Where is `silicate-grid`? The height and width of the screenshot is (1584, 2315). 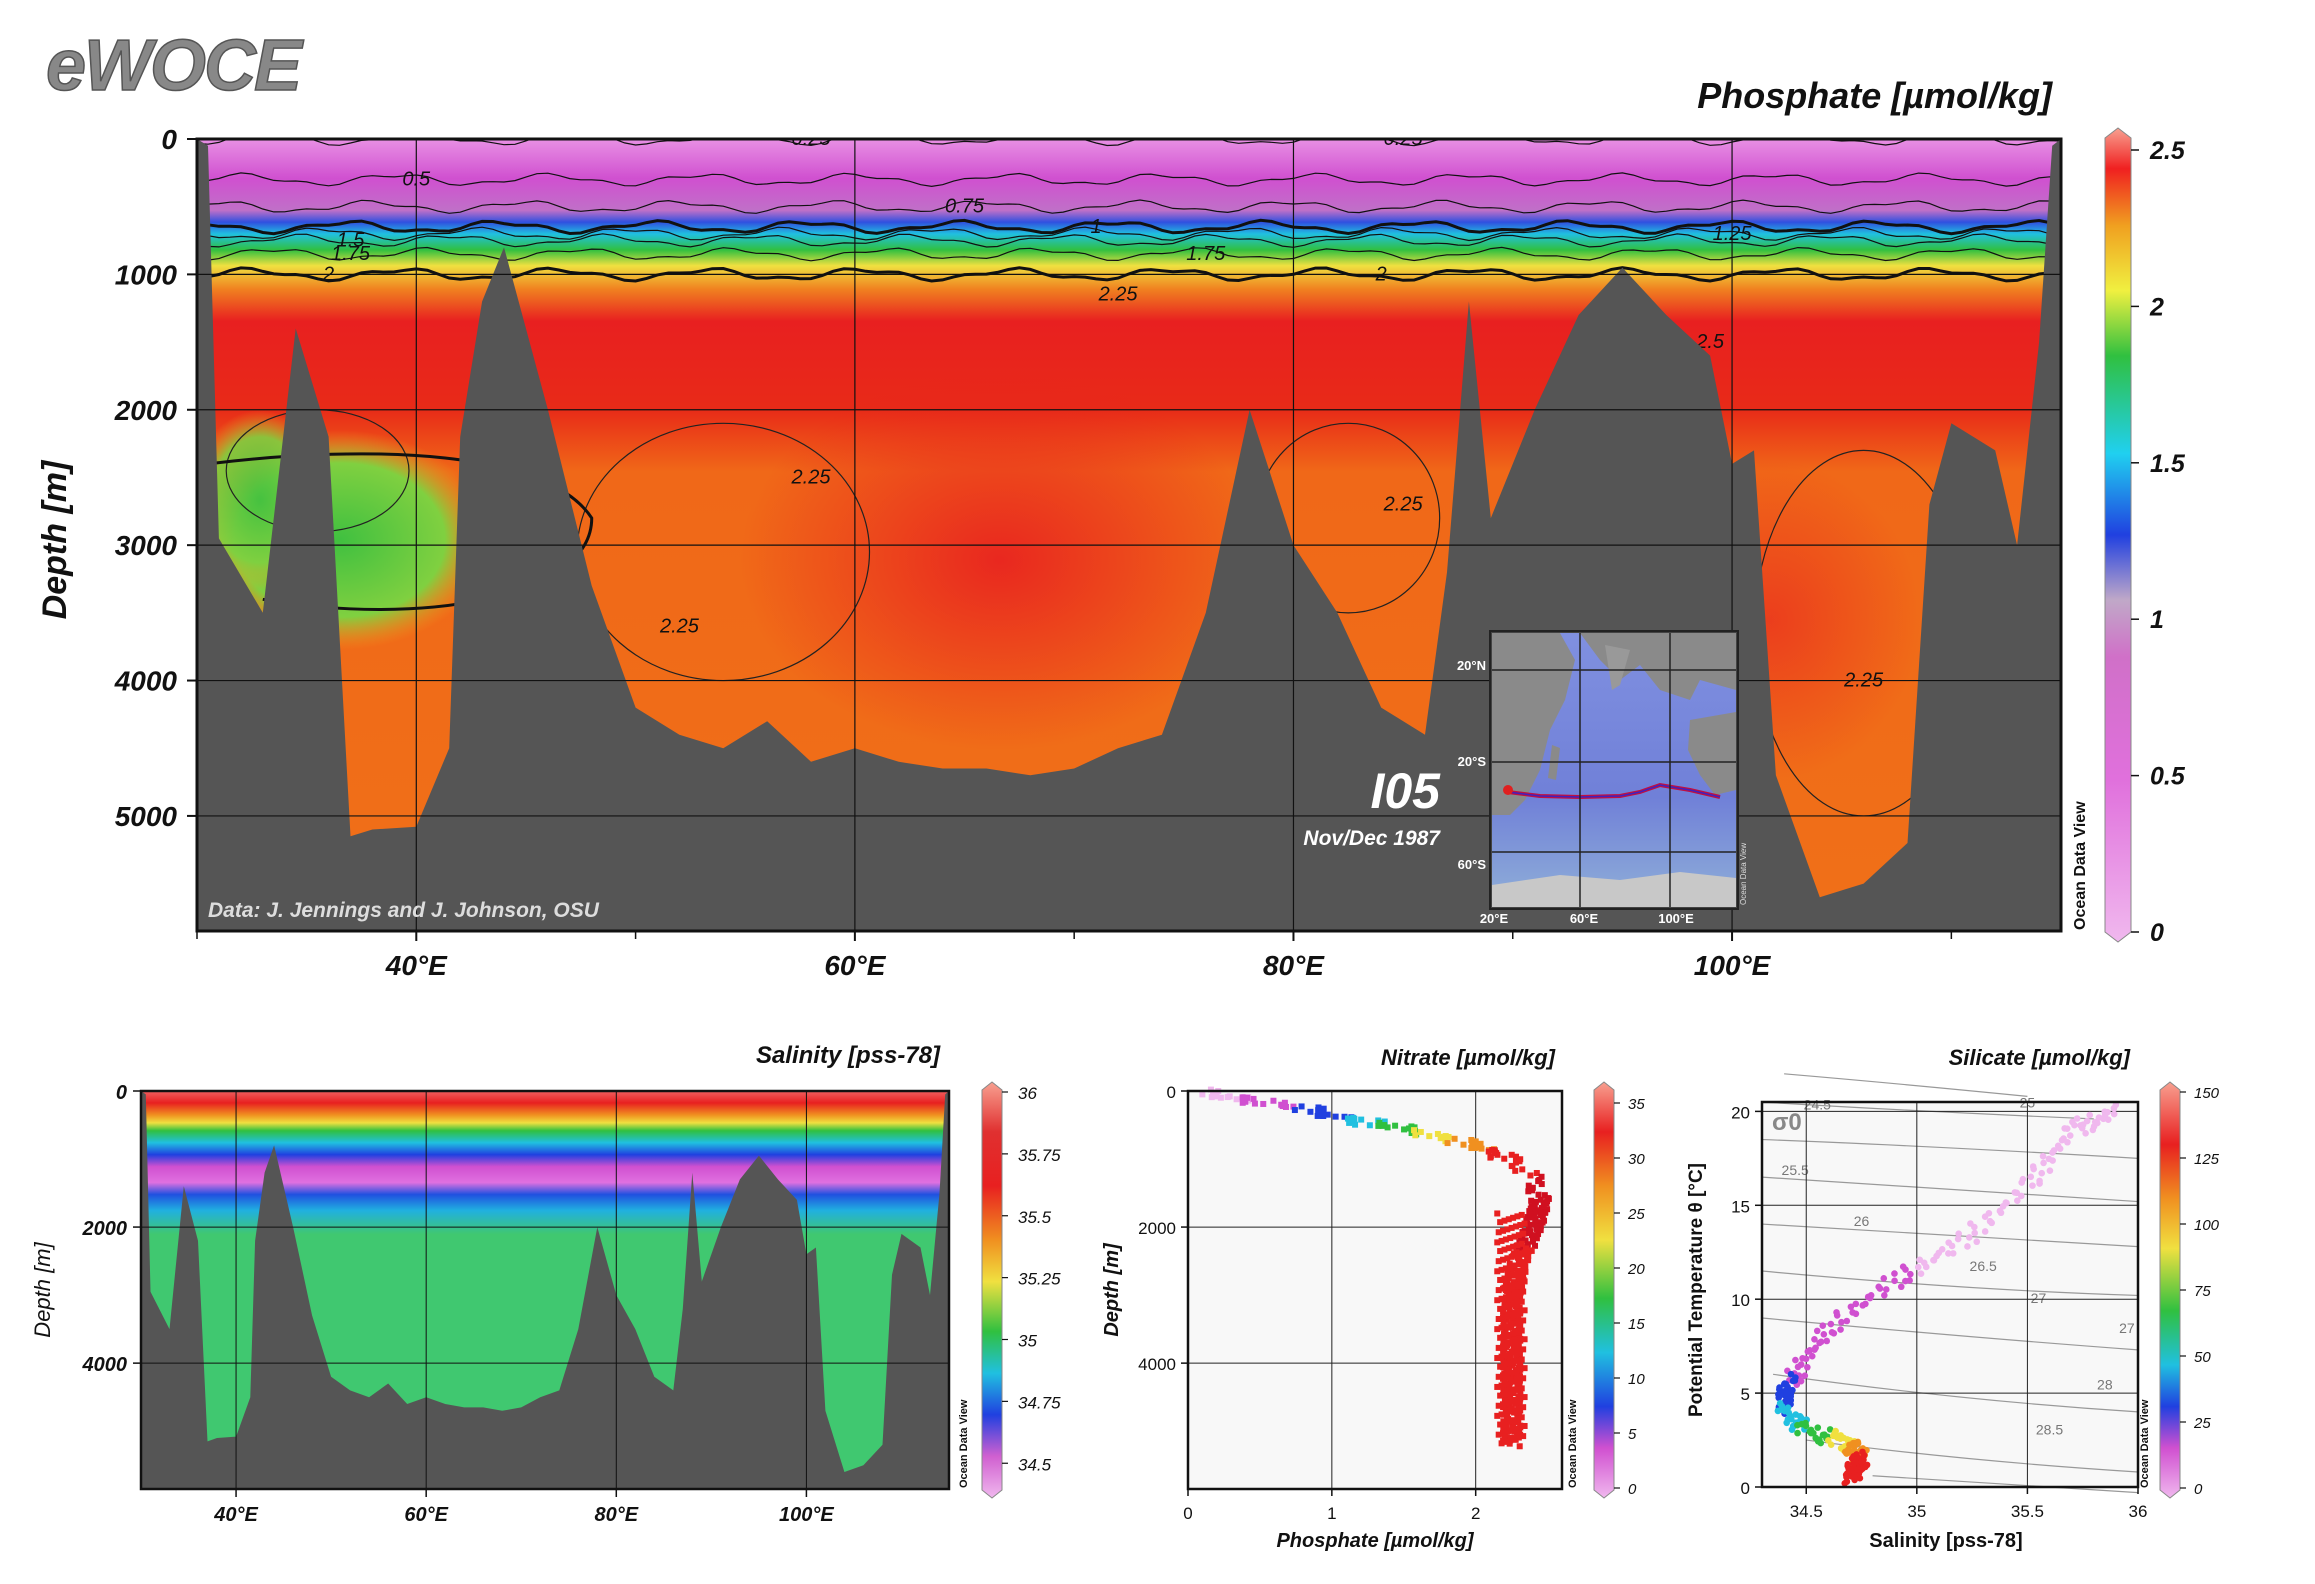 silicate-grid is located at coordinates (1950, 1294).